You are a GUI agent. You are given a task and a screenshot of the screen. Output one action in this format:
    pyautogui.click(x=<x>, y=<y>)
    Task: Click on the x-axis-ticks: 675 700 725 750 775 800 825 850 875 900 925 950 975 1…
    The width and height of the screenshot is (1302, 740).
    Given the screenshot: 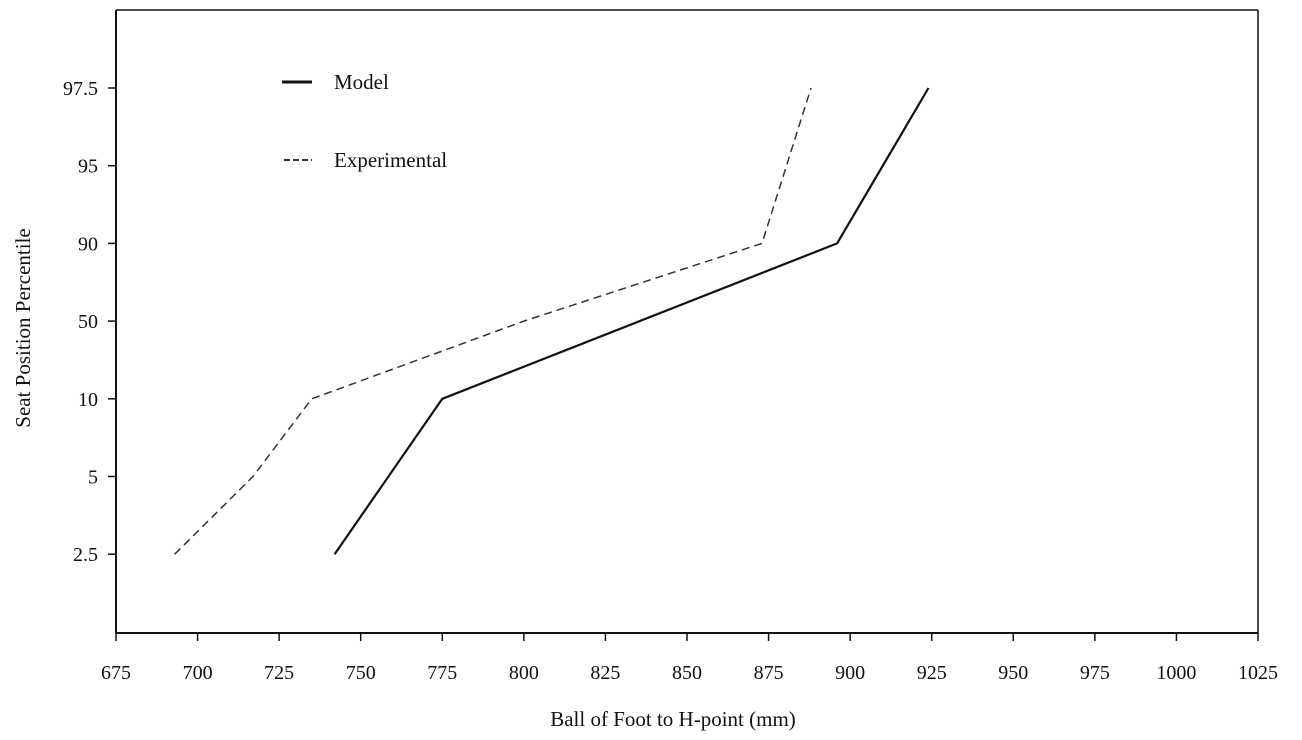 What is the action you would take?
    pyautogui.click(x=689, y=658)
    